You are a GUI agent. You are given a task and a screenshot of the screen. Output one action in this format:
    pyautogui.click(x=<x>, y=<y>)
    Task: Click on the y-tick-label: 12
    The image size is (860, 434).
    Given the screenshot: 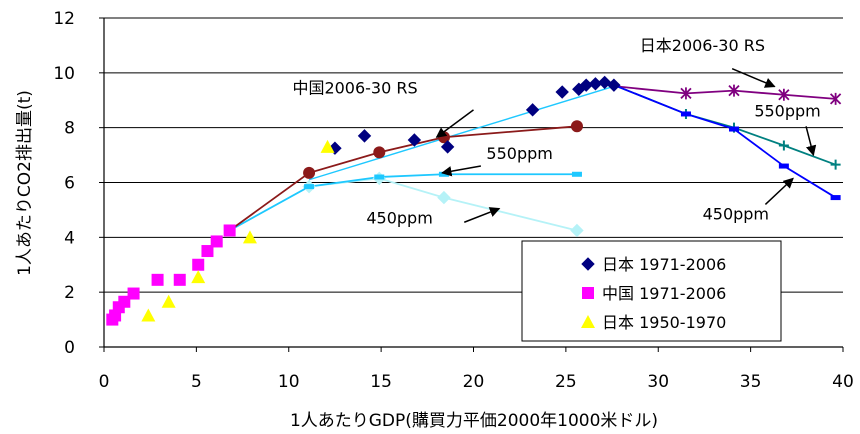 What is the action you would take?
    pyautogui.click(x=64, y=19)
    